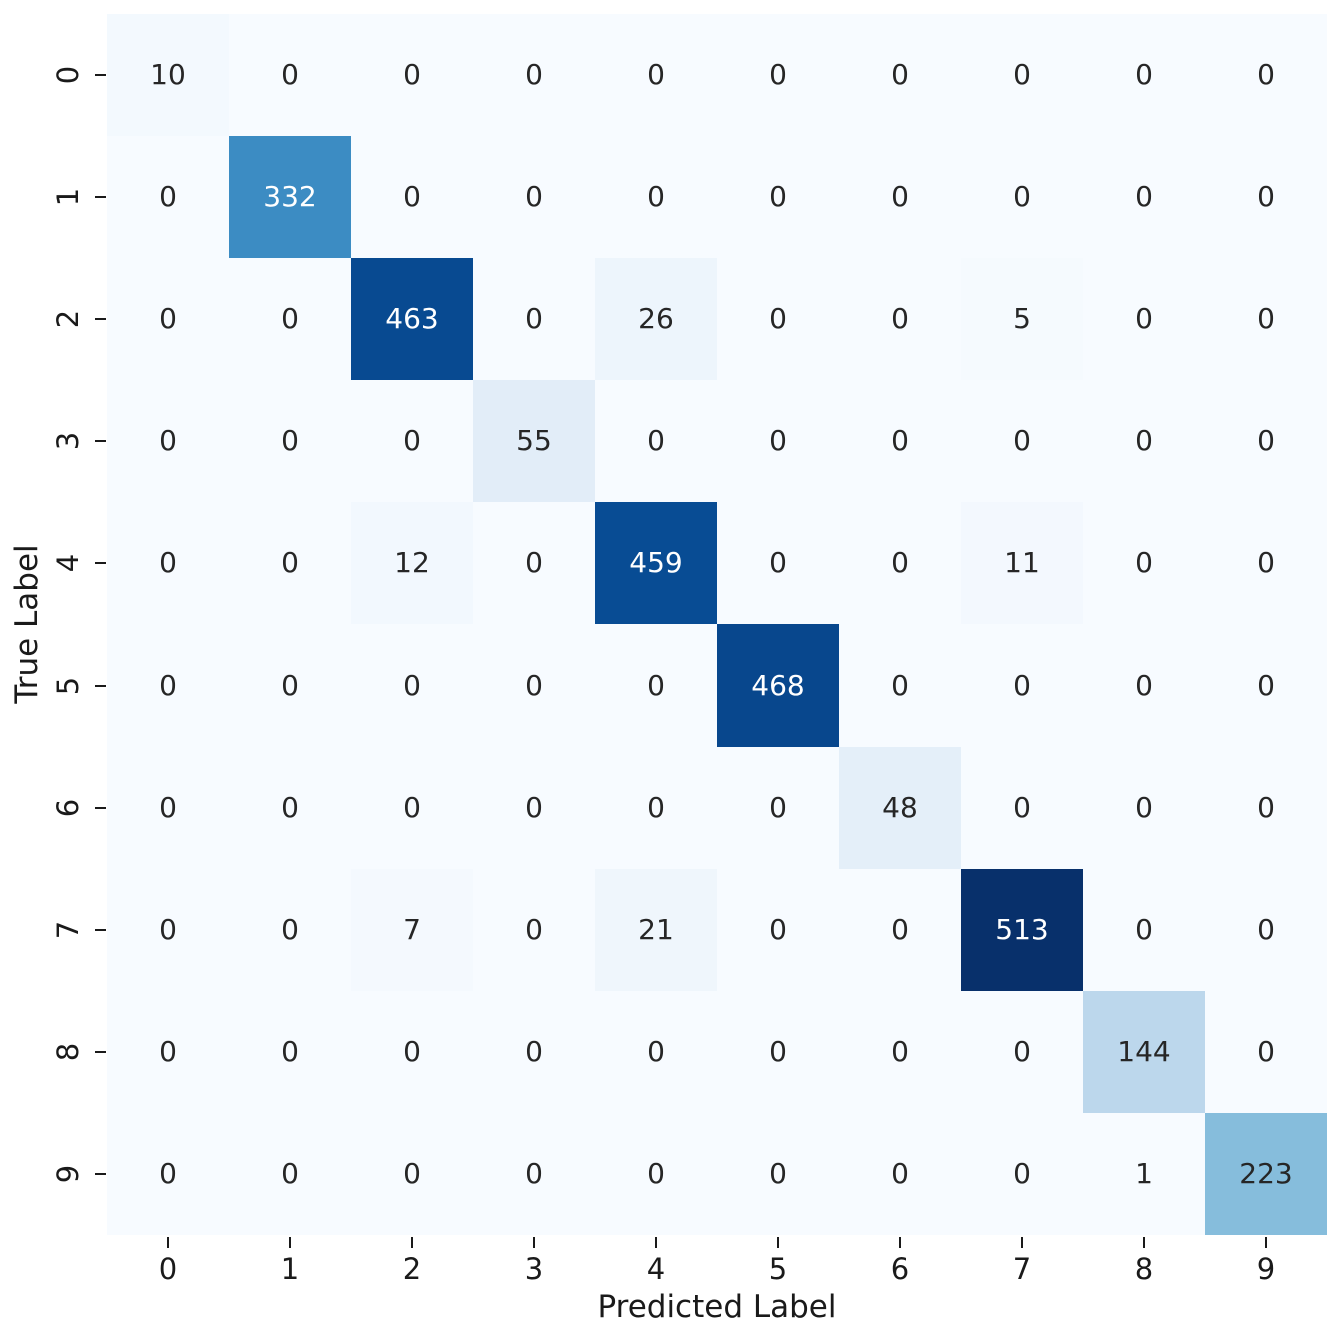 The width and height of the screenshot is (1330, 1335). Describe the element at coordinates (168, 197) in the screenshot. I see `heatmap-cell-r1c0: 0` at that location.